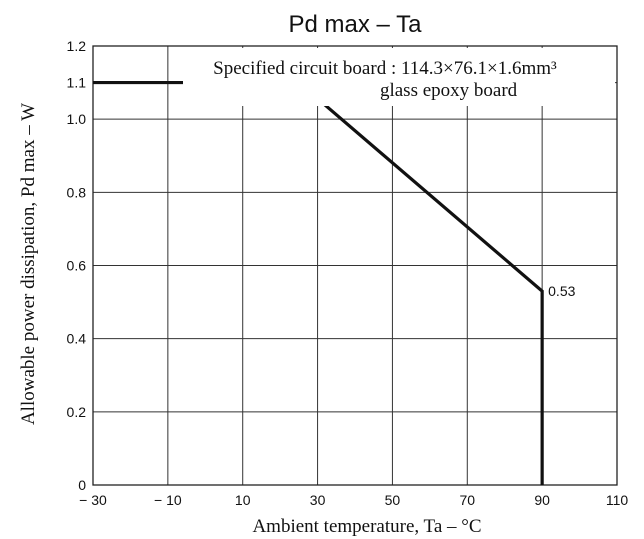 The height and width of the screenshot is (539, 644). I want to click on x-tick-label: 50, so click(393, 500).